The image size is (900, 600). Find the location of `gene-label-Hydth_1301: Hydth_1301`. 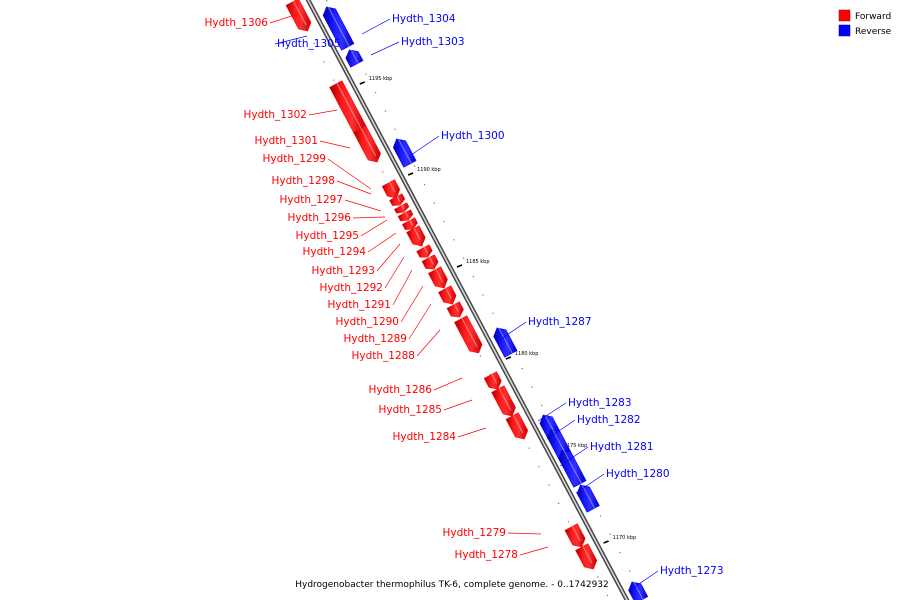

gene-label-Hydth_1301: Hydth_1301 is located at coordinates (286, 141).